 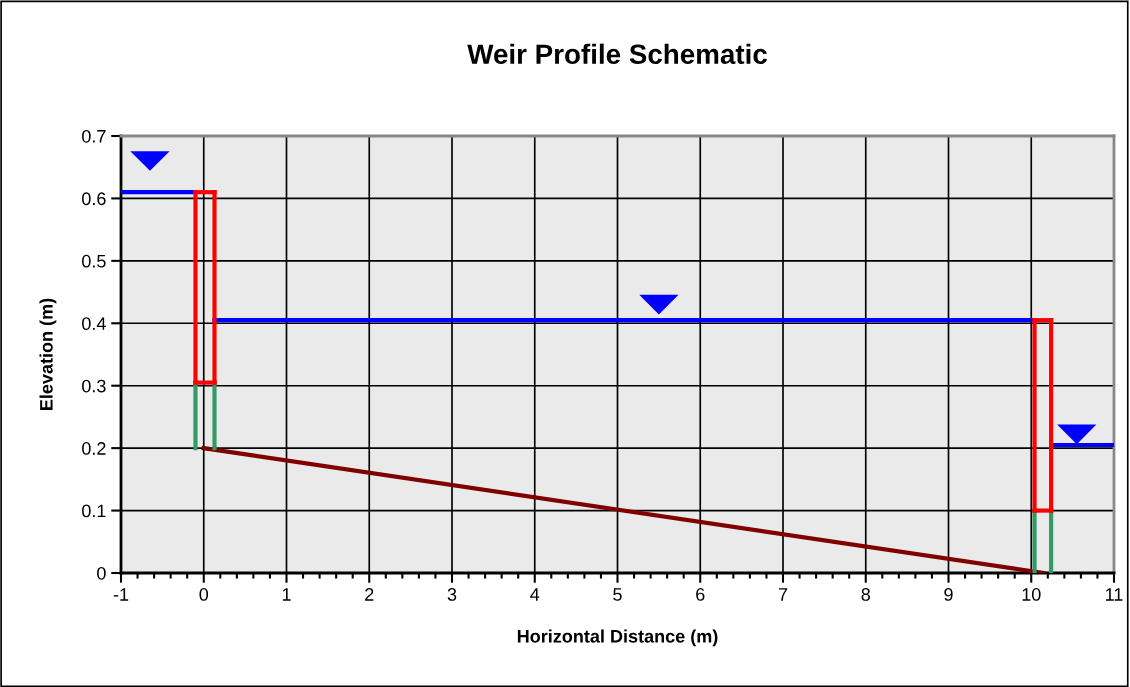 I want to click on x-tick-label: 8, so click(x=865, y=594).